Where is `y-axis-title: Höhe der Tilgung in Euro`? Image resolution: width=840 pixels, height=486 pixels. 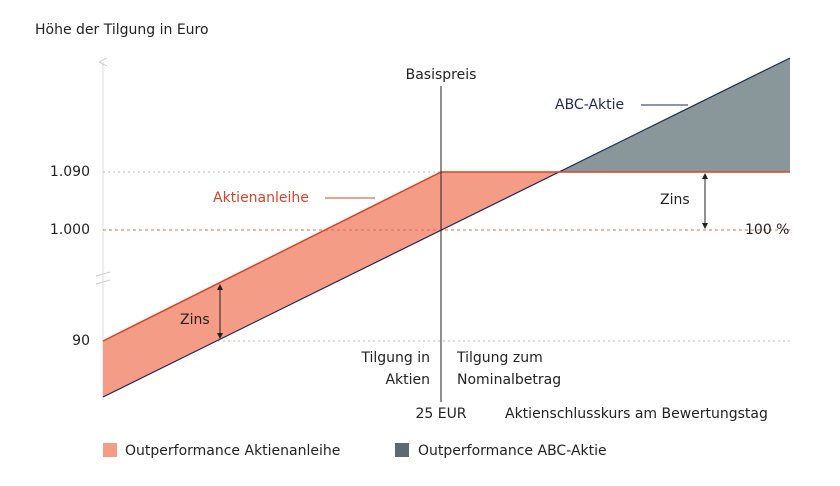
y-axis-title: Höhe der Tilgung in Euro is located at coordinates (122, 30).